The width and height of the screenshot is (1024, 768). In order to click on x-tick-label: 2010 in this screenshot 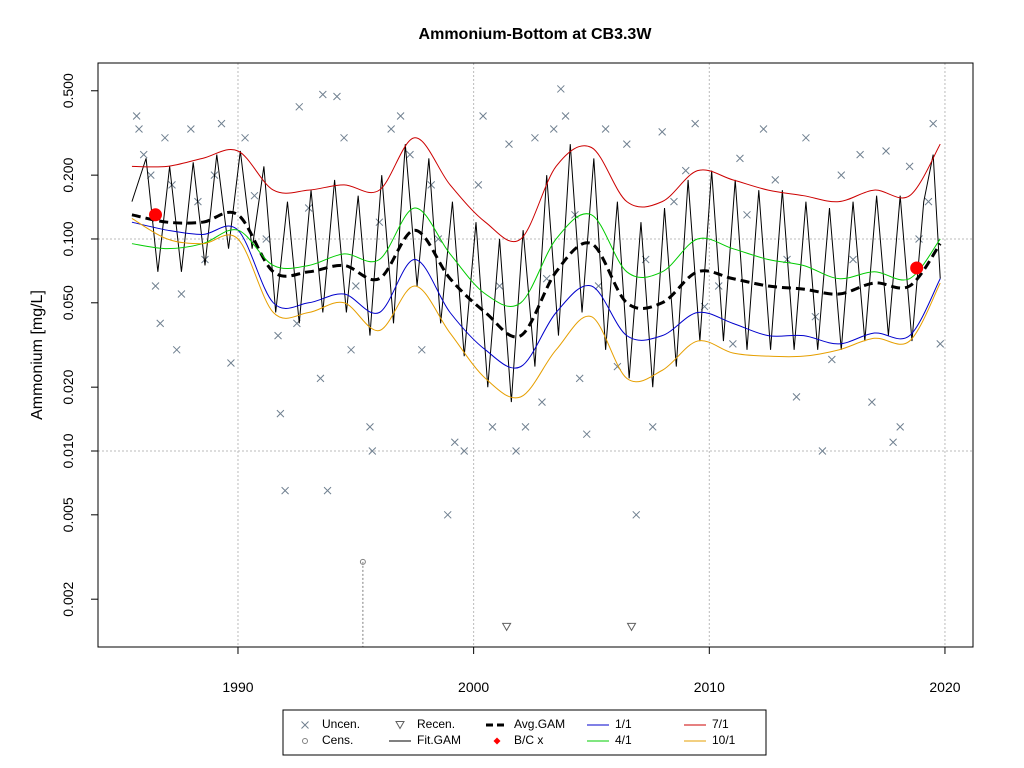, I will do `click(709, 687)`.